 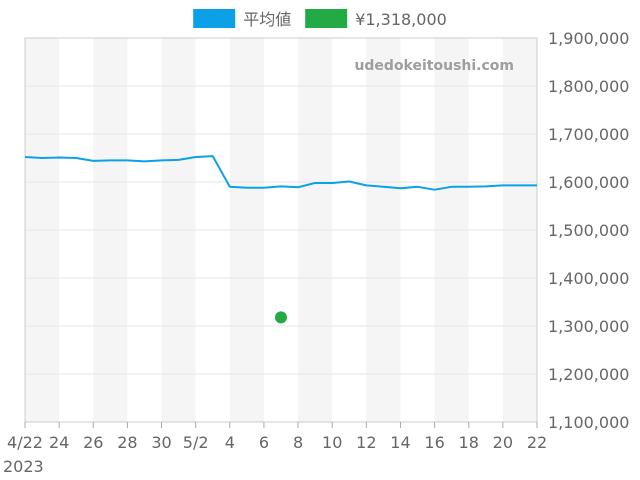 I want to click on watermark: udedokeitoushi.com, so click(x=434, y=66).